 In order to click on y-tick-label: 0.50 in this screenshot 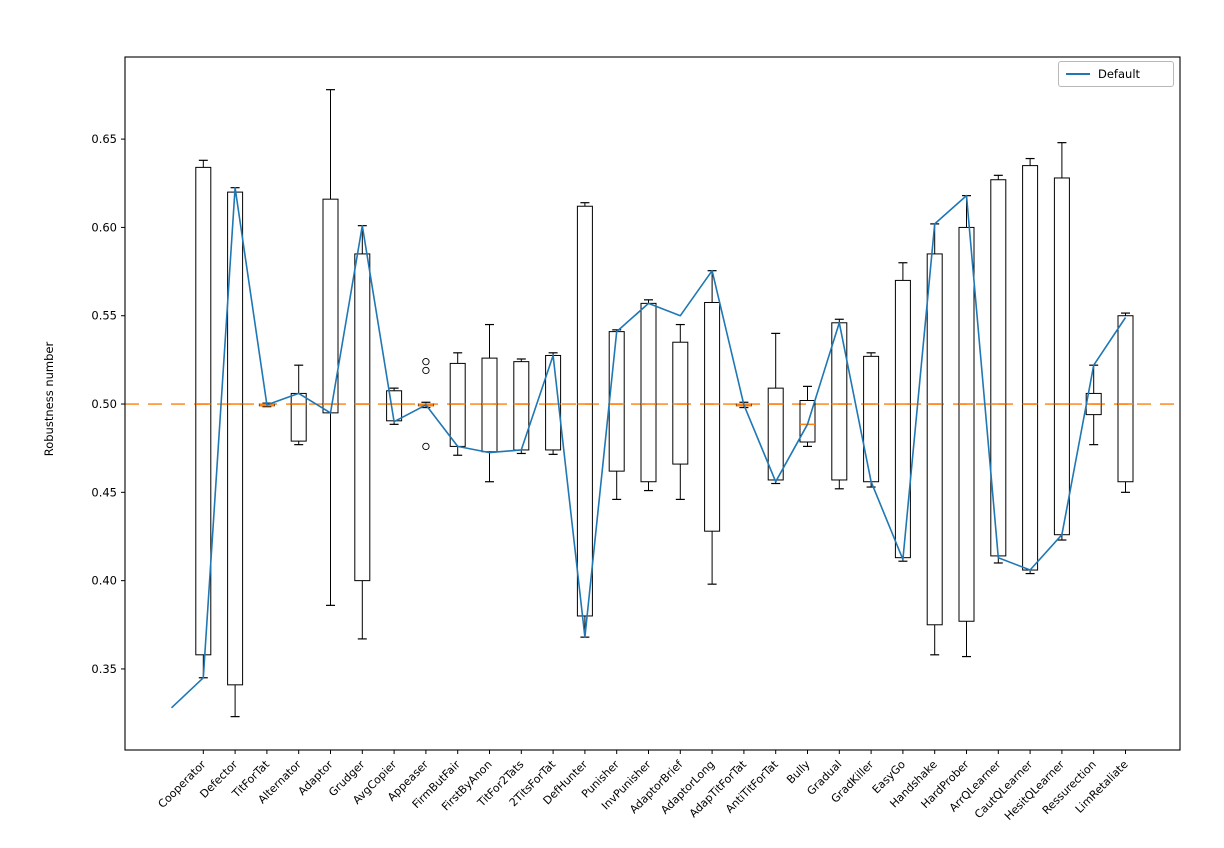, I will do `click(104, 404)`.